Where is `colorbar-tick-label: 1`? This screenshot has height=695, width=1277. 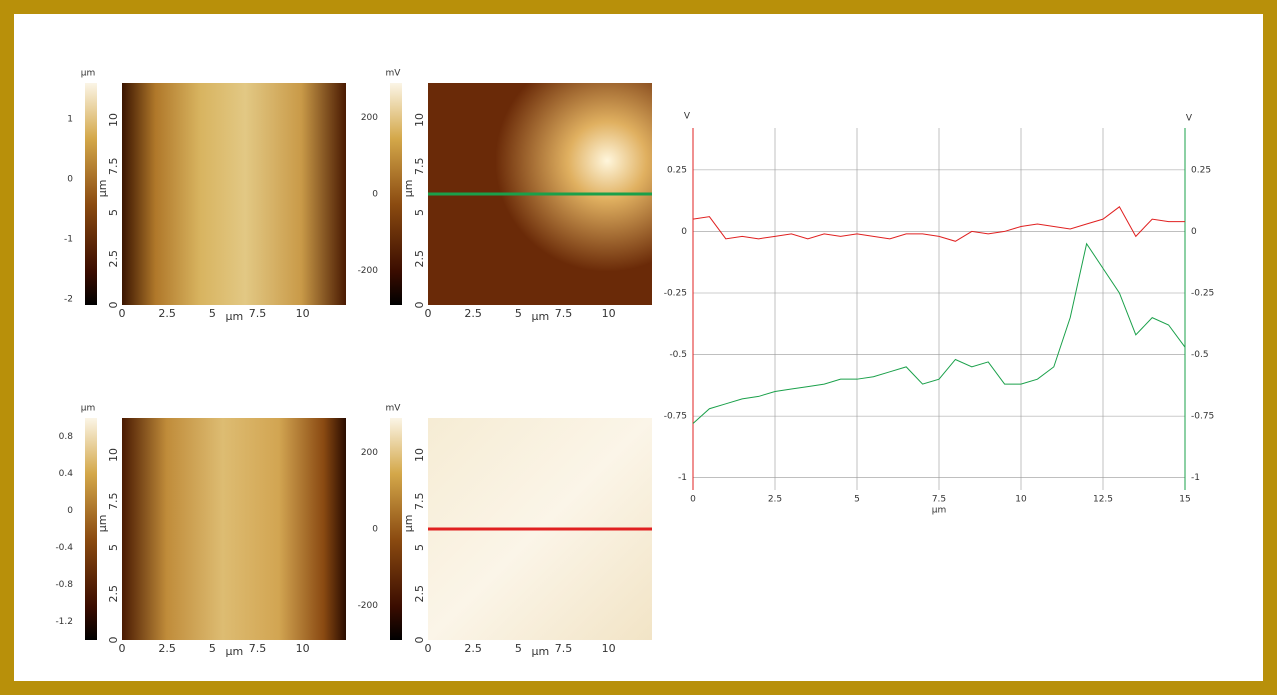 colorbar-tick-label: 1 is located at coordinates (70, 120).